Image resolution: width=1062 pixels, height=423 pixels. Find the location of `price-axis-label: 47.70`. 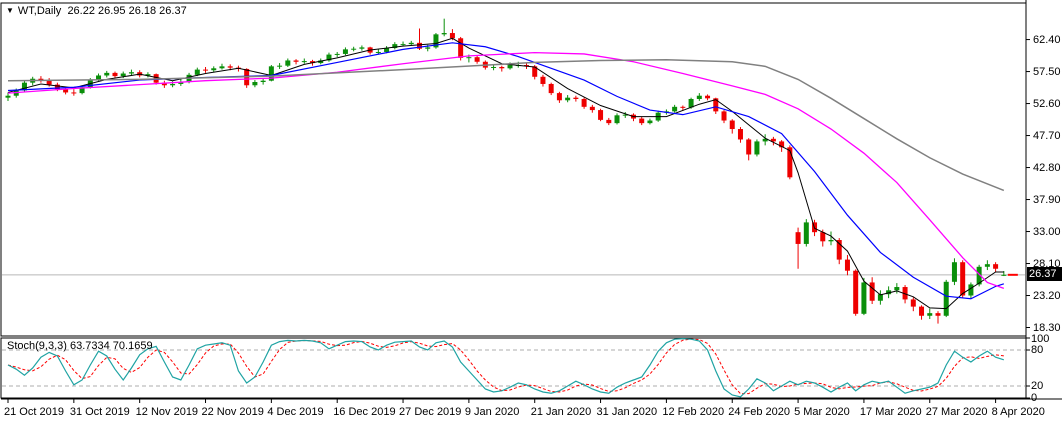

price-axis-label: 47.70 is located at coordinates (1047, 135).